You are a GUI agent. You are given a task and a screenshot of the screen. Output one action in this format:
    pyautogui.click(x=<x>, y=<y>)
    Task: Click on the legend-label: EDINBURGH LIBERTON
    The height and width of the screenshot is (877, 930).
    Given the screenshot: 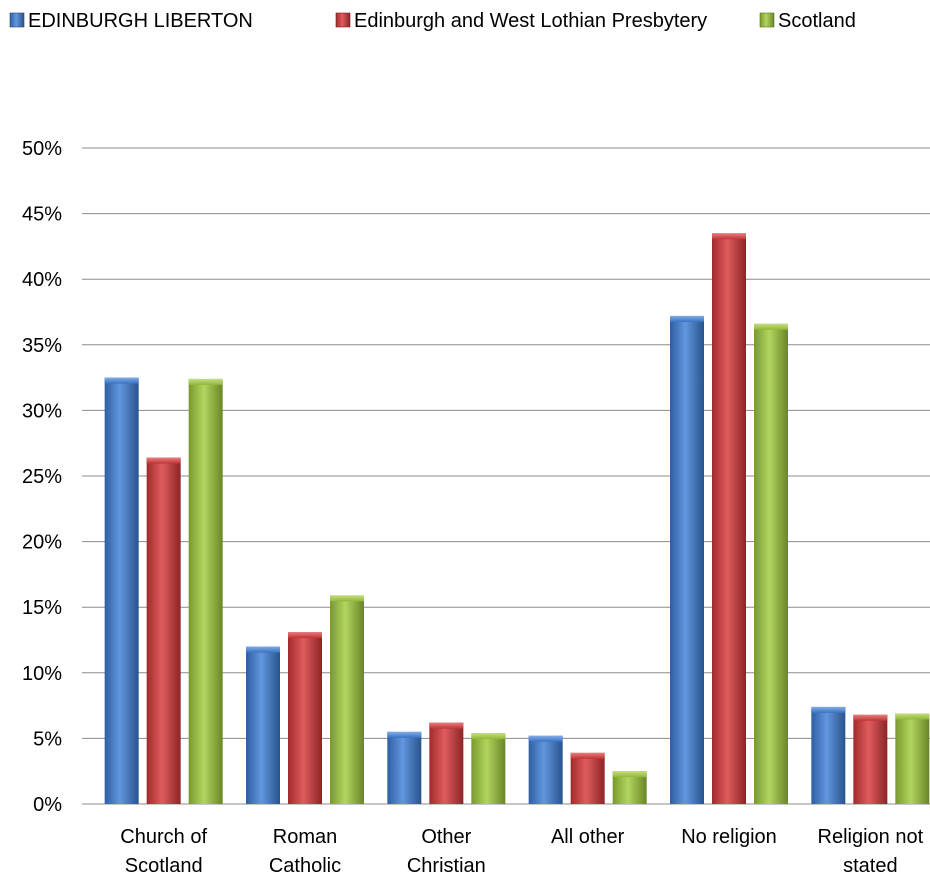 What is the action you would take?
    pyautogui.click(x=140, y=21)
    